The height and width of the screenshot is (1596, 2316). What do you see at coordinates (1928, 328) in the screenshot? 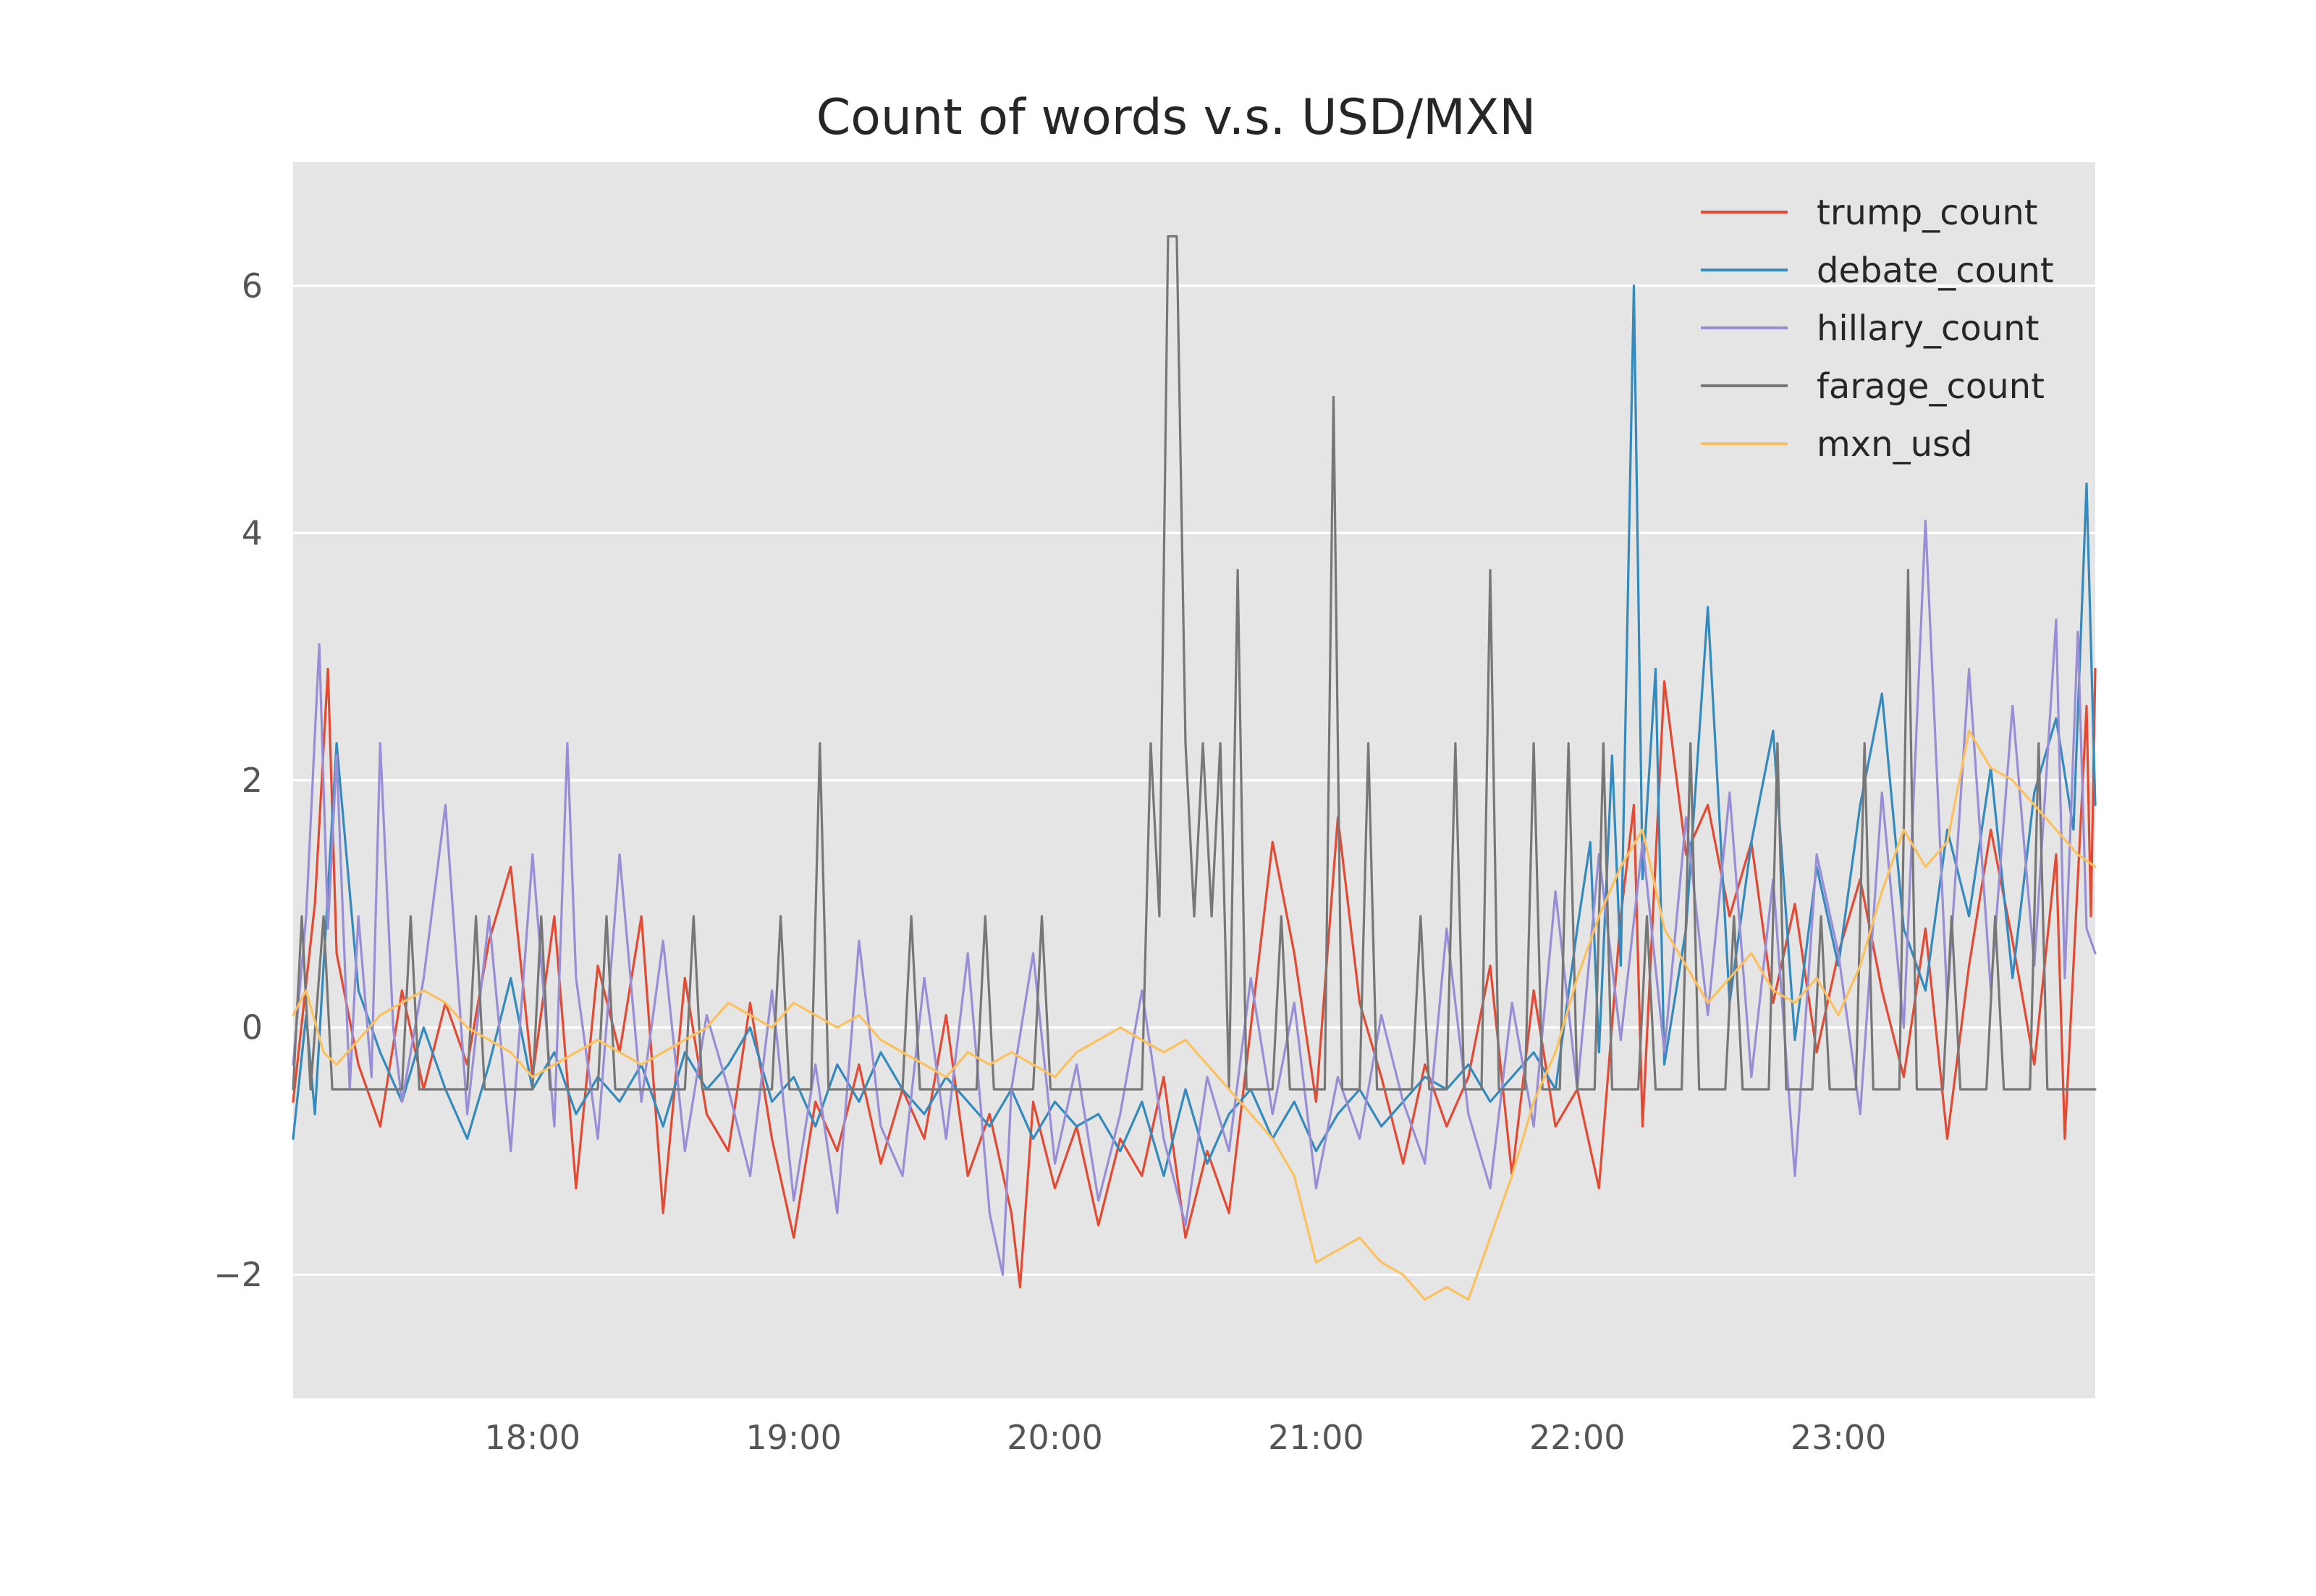
I see `legend-label-hillary_count: hillary_count` at bounding box center [1928, 328].